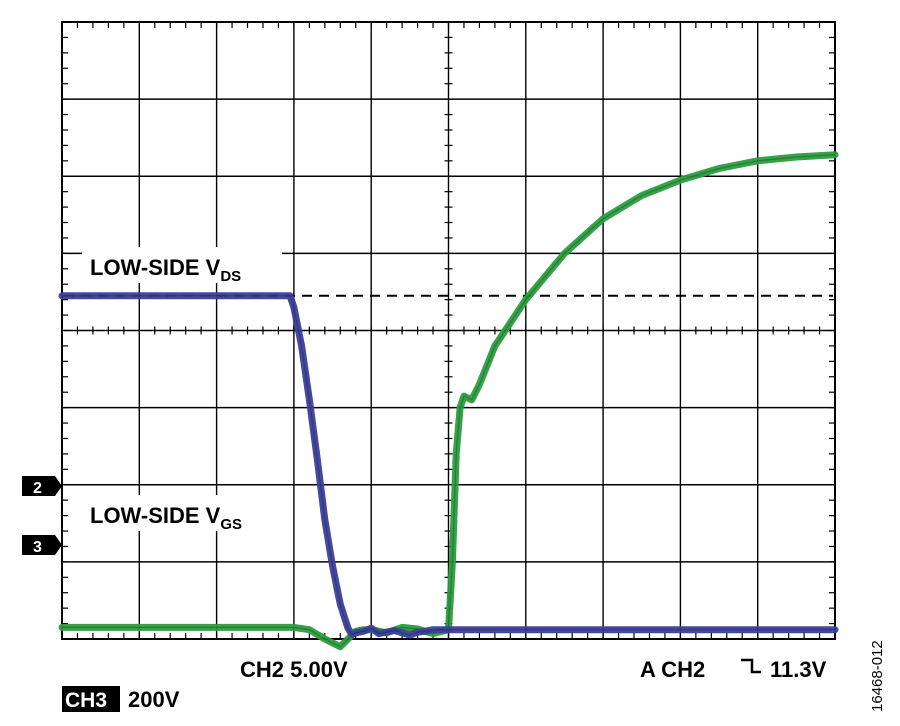  Describe the element at coordinates (798, 669) in the screenshot. I see `trigger-value-label: 11.3V` at that location.